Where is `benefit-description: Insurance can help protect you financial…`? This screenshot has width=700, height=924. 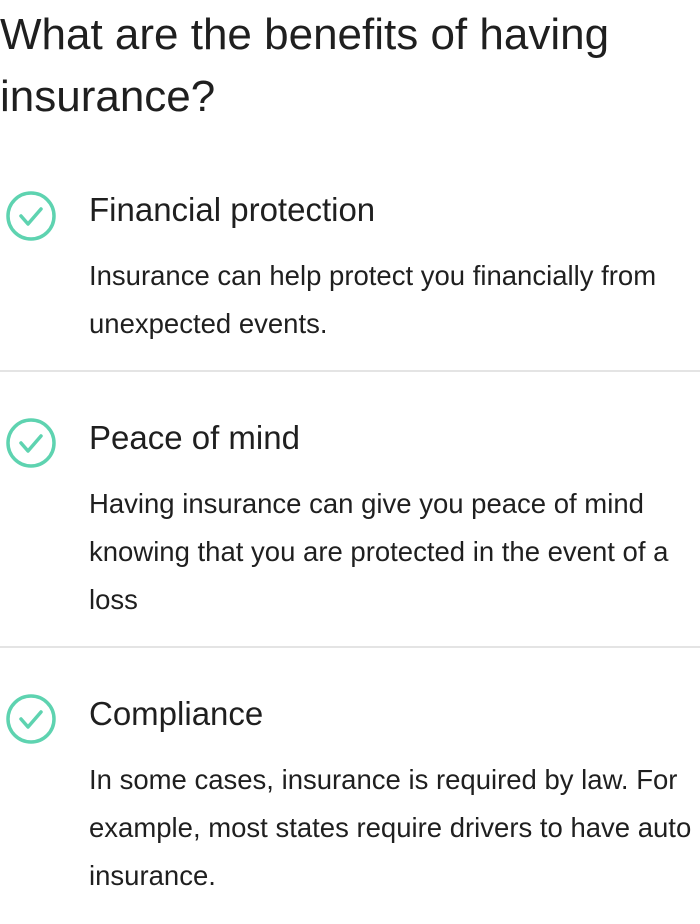
benefit-description: Insurance can help protect you financial… is located at coordinates (373, 299).